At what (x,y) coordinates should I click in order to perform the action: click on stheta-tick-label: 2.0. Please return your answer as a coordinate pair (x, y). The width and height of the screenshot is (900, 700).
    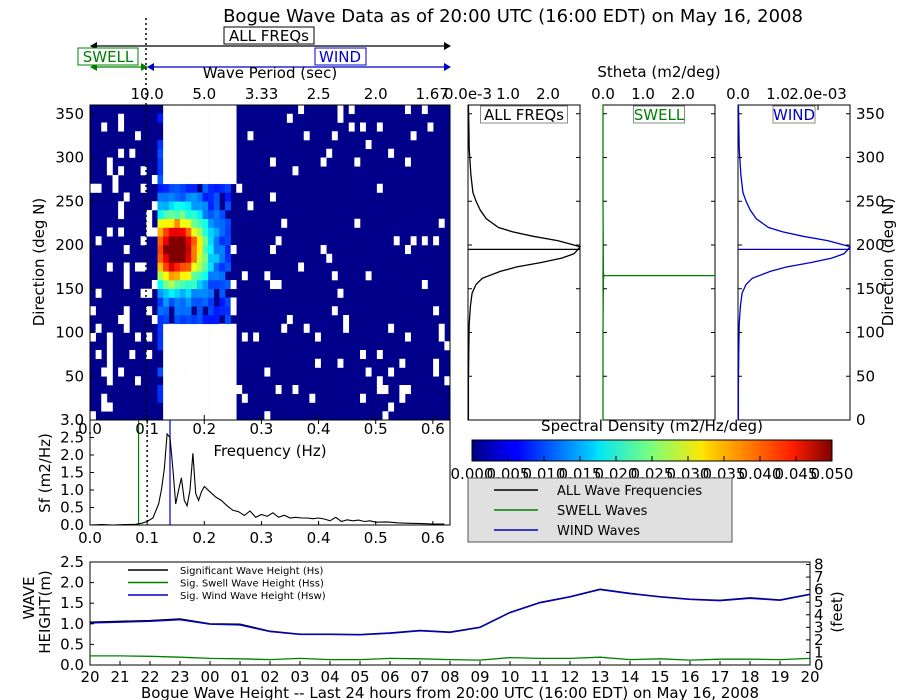
    Looking at the image, I should click on (548, 94).